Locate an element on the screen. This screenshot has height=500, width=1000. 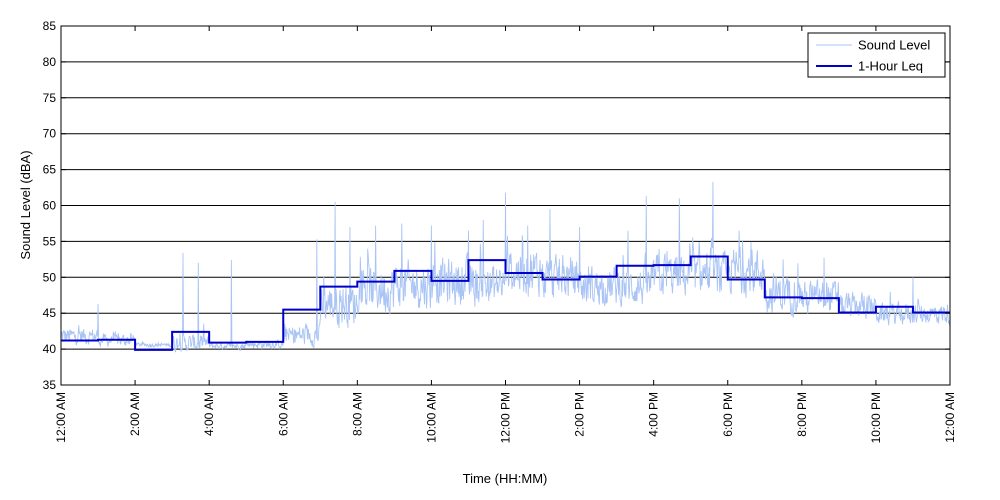
legend-box is located at coordinates (876, 55).